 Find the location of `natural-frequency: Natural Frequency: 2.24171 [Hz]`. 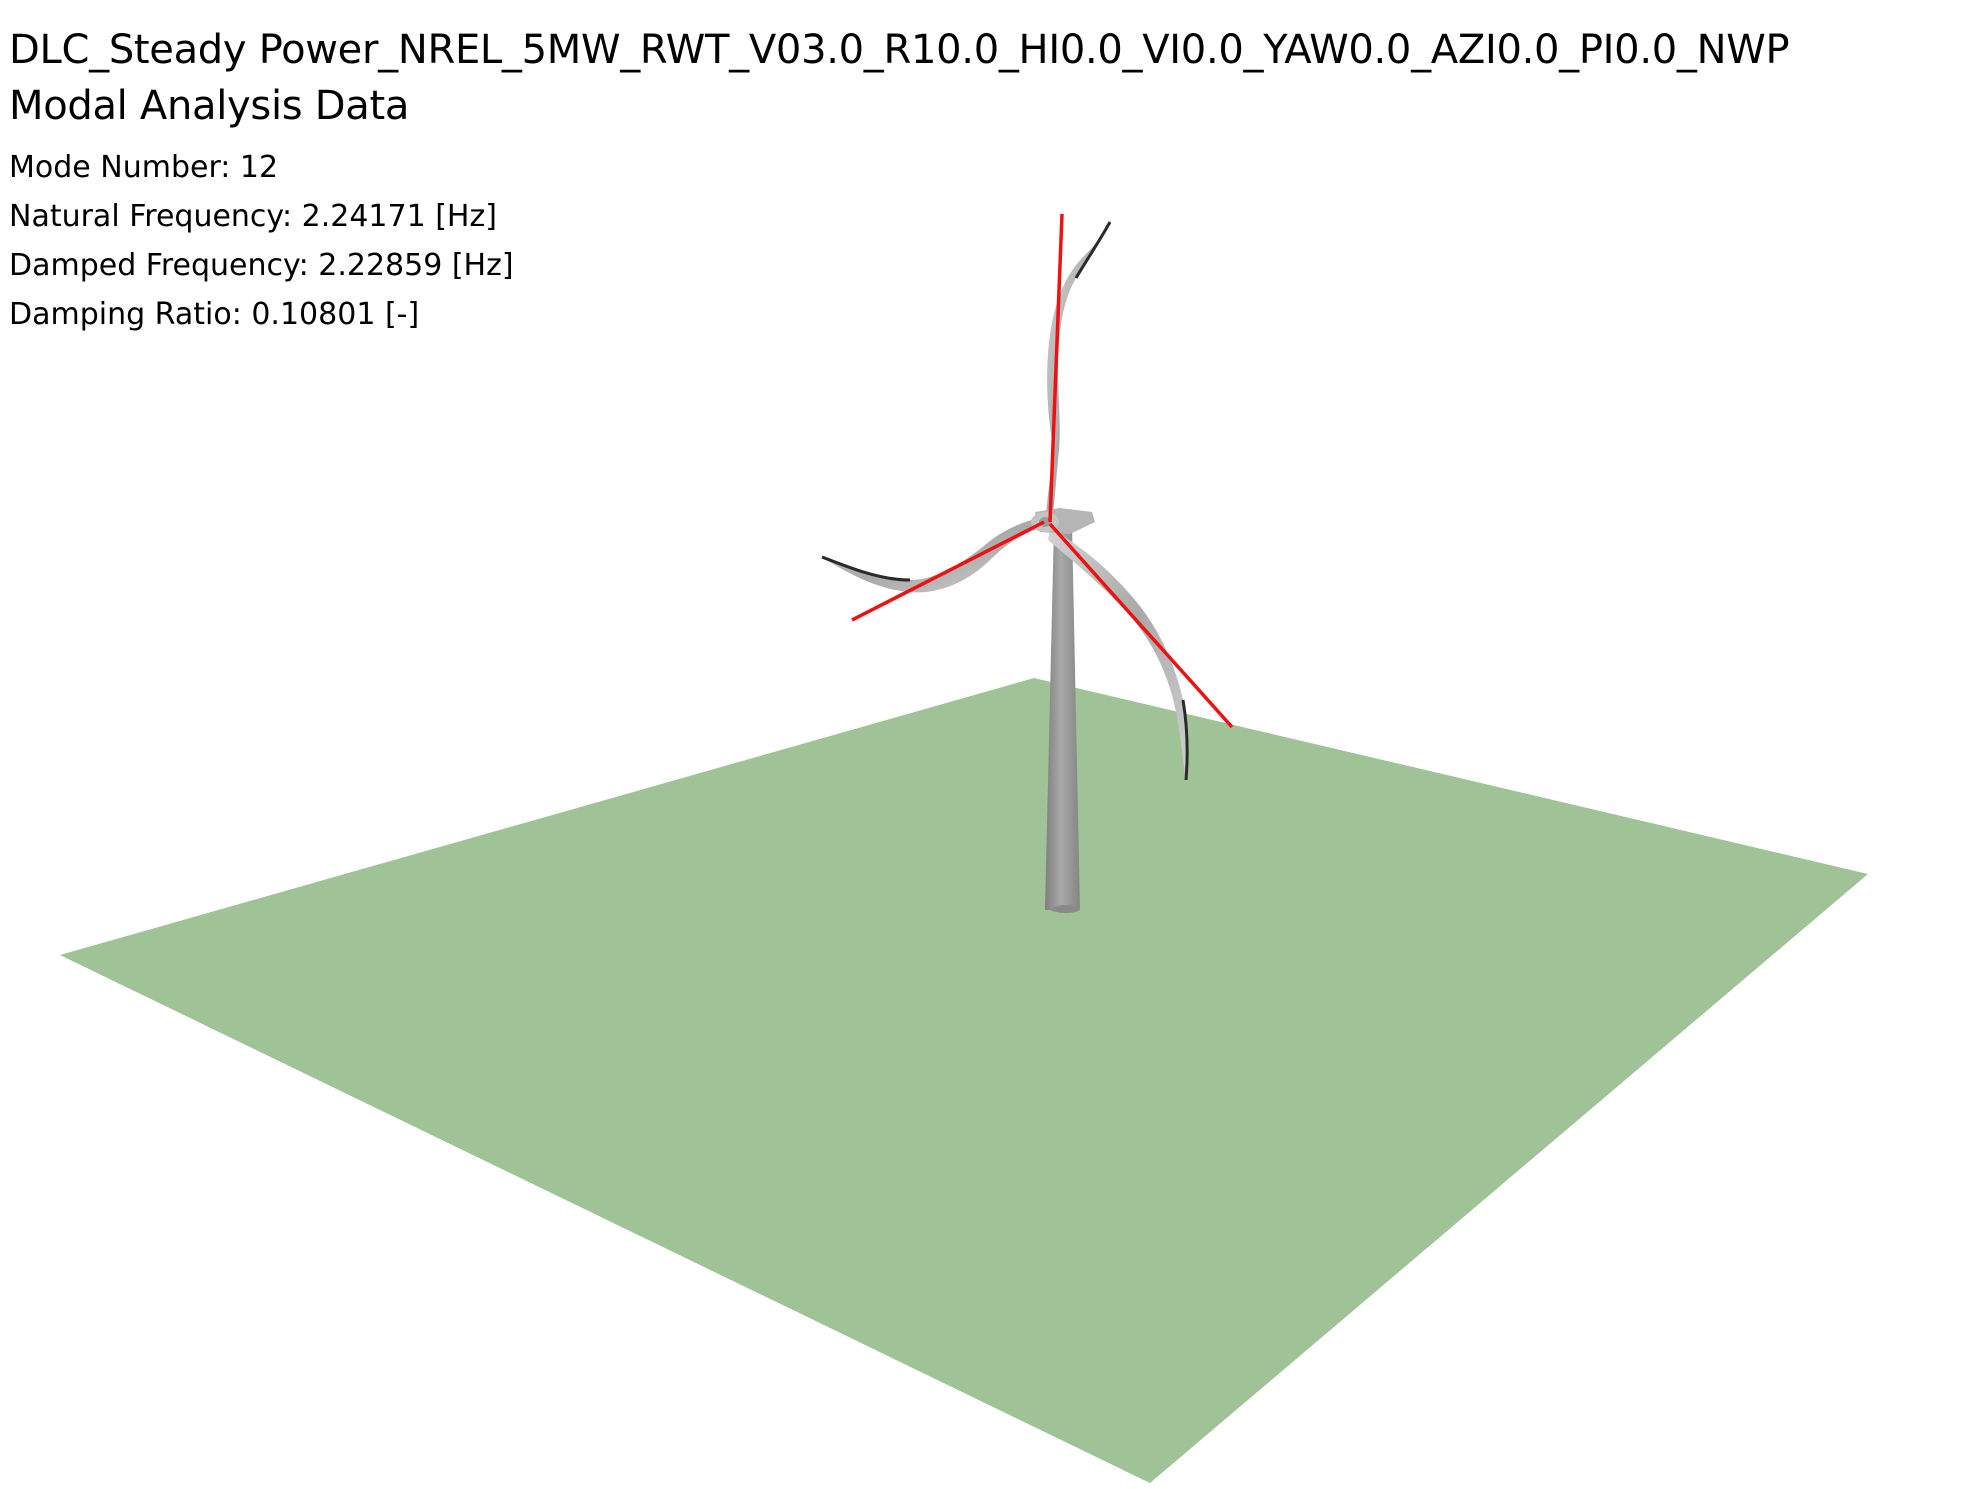

natural-frequency: Natural Frequency: 2.24171 [Hz] is located at coordinates (253, 216).